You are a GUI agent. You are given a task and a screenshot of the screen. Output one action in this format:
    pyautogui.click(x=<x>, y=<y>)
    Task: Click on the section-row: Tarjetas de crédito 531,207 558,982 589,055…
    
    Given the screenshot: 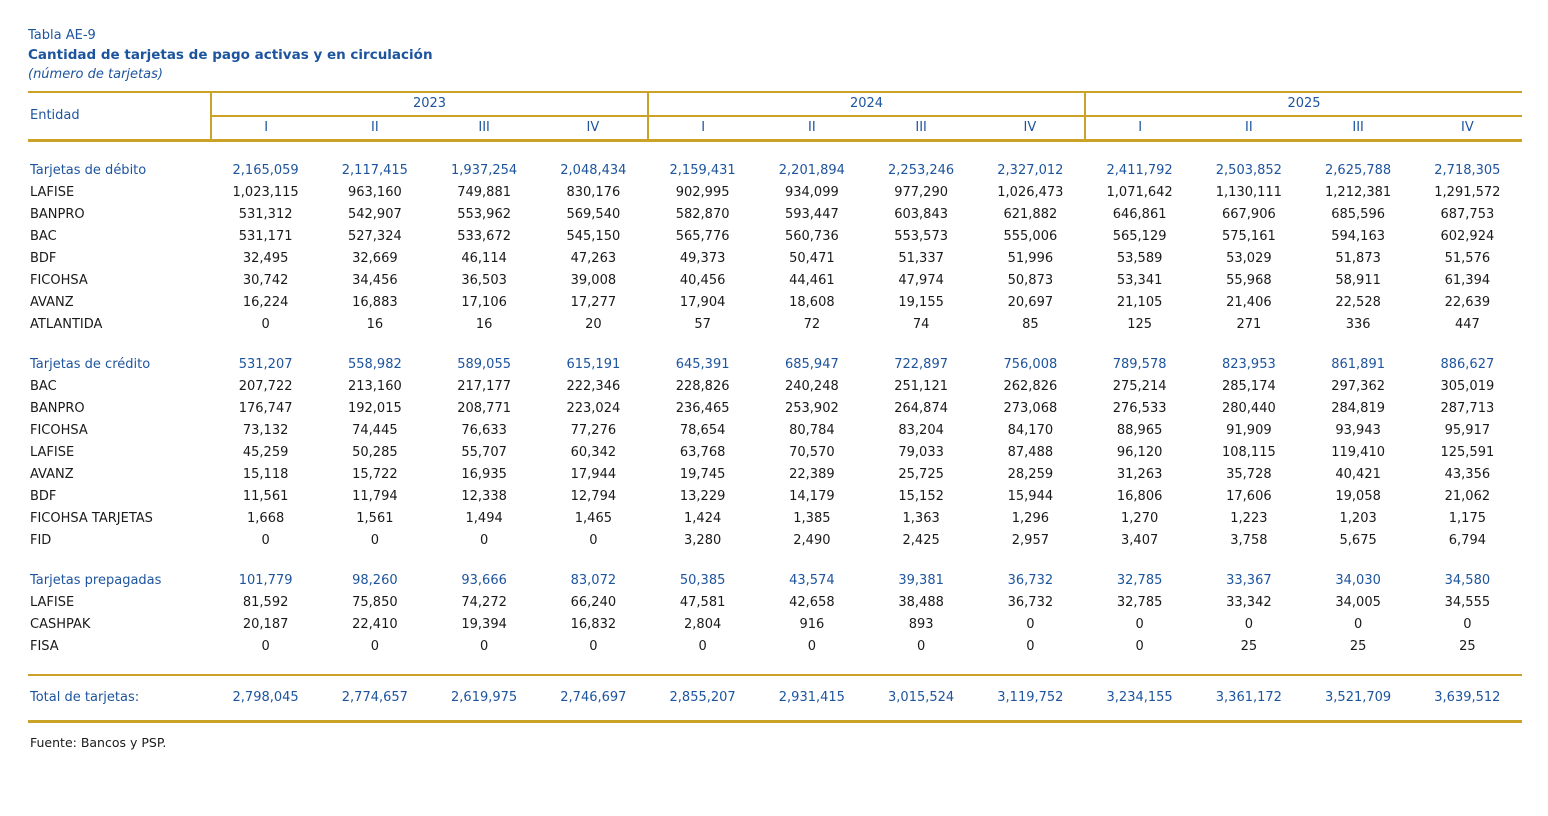 What is the action you would take?
    pyautogui.click(x=775, y=365)
    